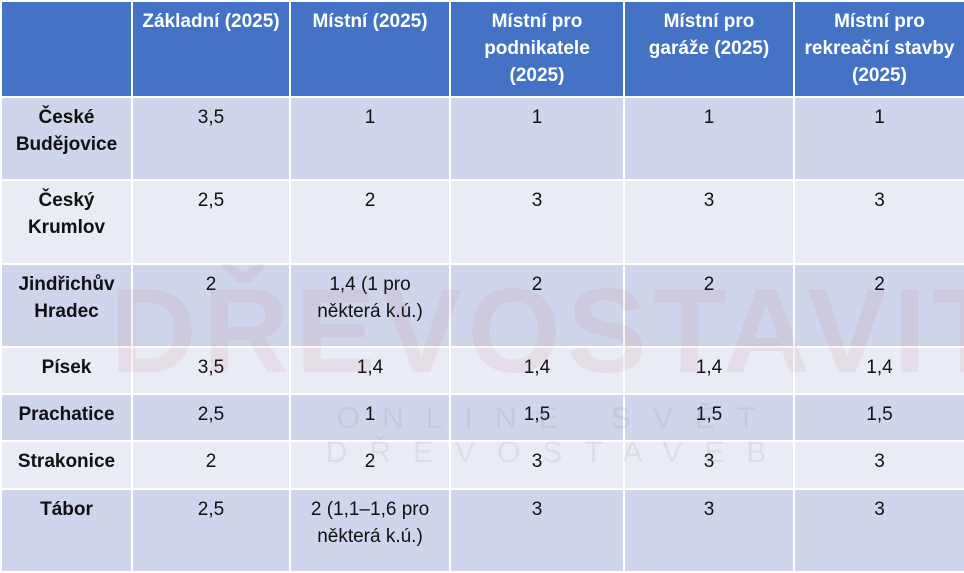  I want to click on row-label: Tábor, so click(66, 530).